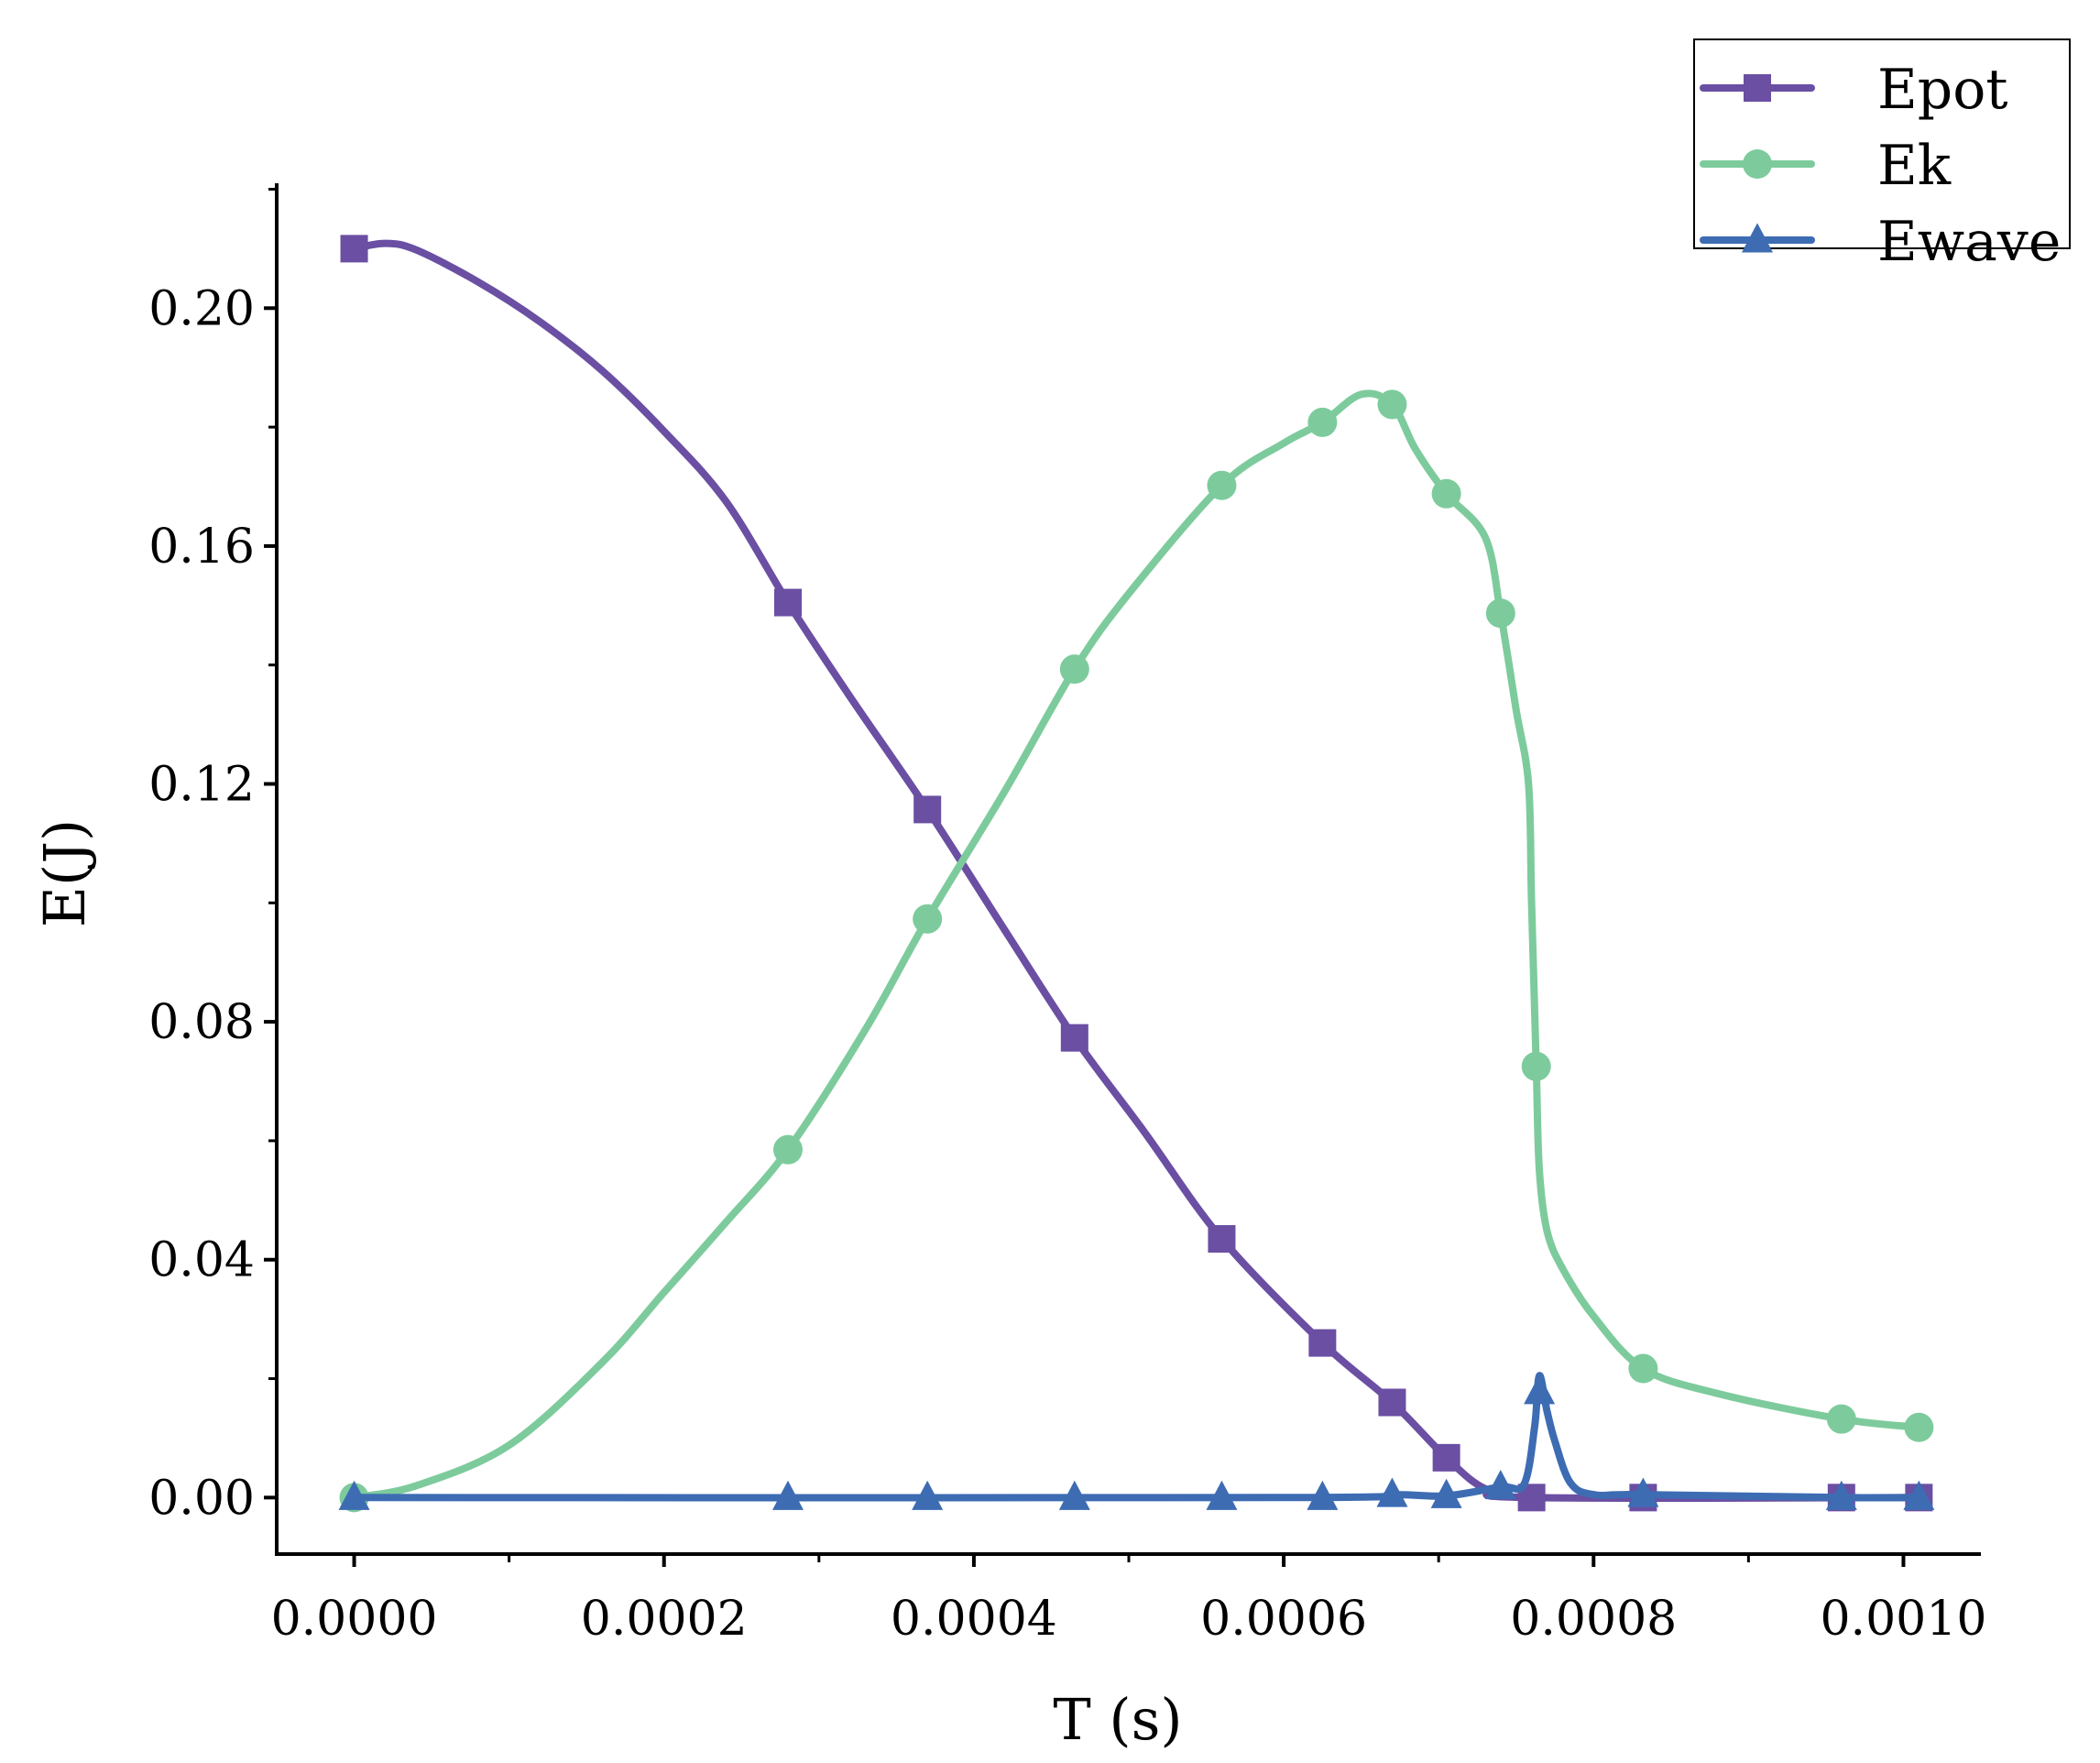  What do you see at coordinates (1757, 164) in the screenshot?
I see `legend-ek-marker` at bounding box center [1757, 164].